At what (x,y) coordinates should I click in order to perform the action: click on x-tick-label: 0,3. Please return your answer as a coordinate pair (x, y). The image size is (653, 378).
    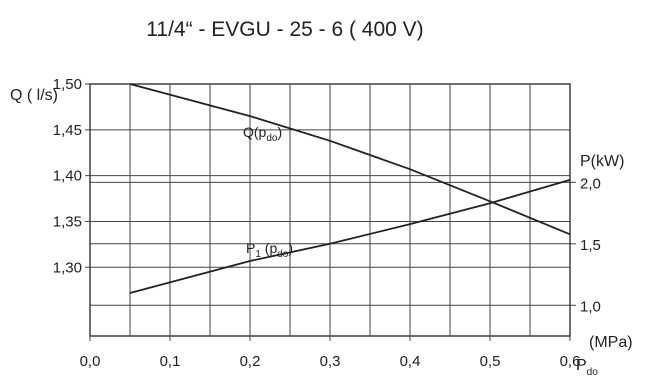
    Looking at the image, I should click on (330, 361).